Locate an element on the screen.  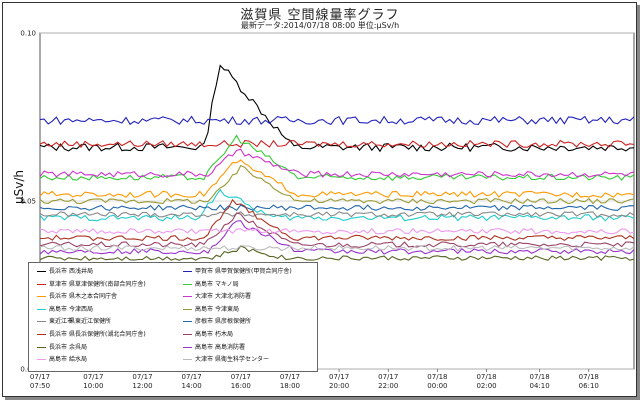
legend-station: 今津東局 is located at coordinates (227, 309).